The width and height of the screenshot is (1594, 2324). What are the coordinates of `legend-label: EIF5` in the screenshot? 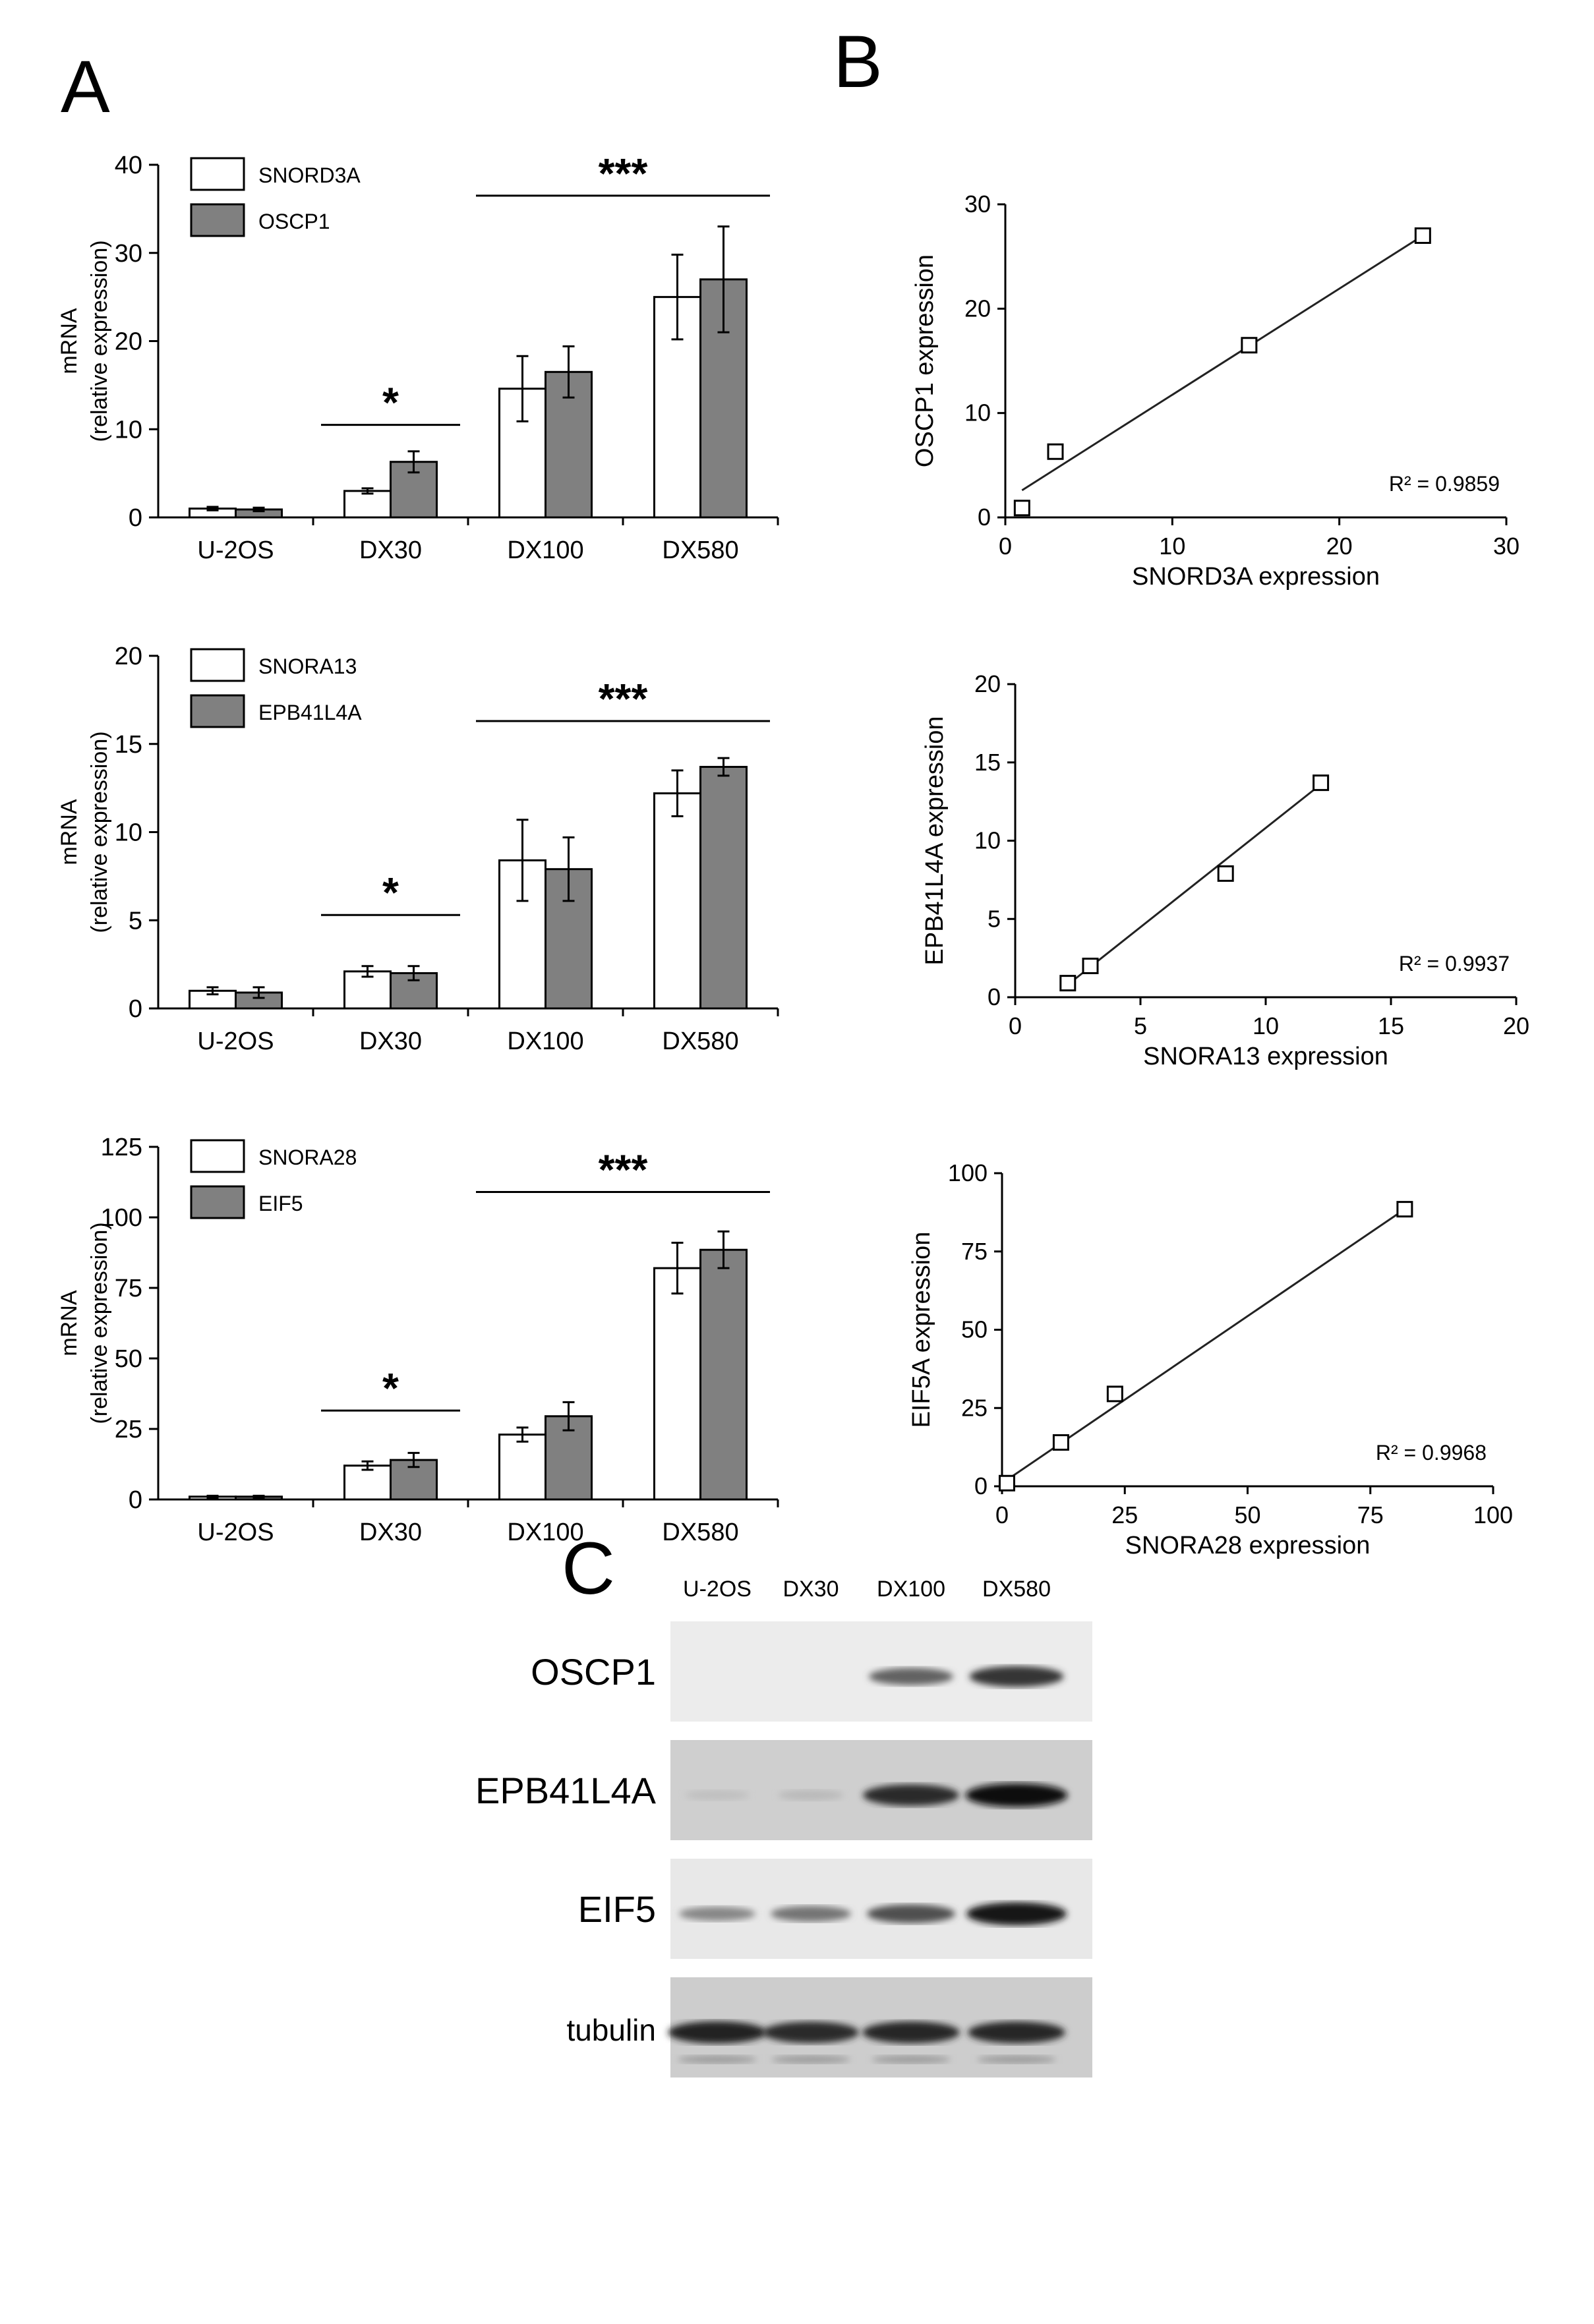 It's located at (280, 1203).